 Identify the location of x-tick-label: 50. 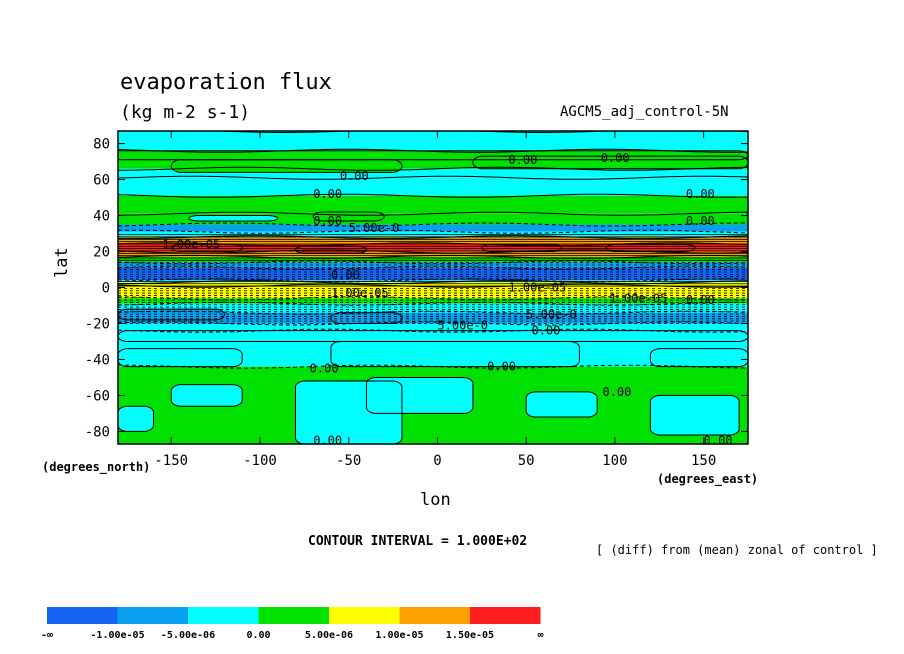
(526, 461).